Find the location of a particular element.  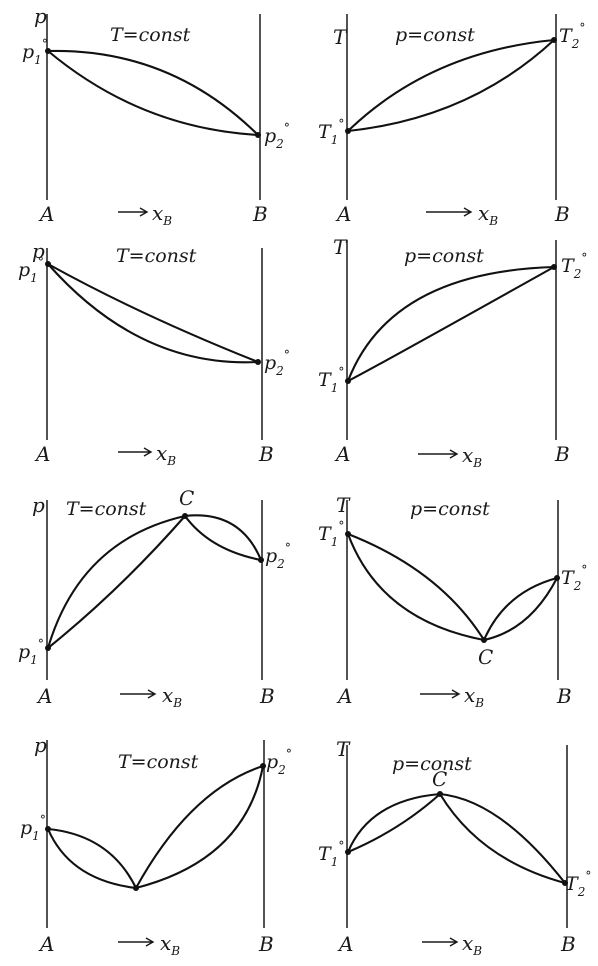

panel-2-left-endpoint-label: T1° is located at coordinates (331, 132).